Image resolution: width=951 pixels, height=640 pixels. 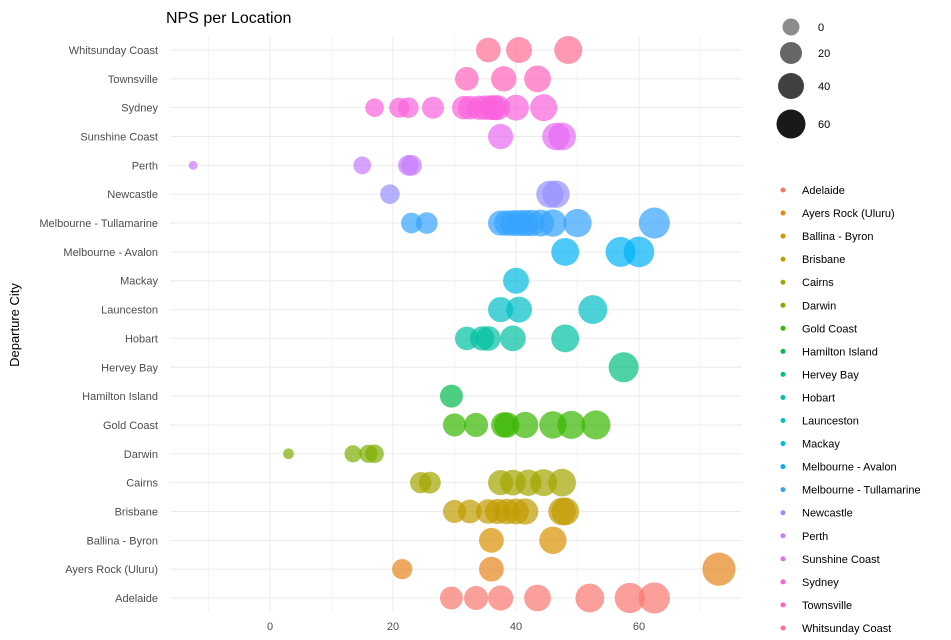 What do you see at coordinates (228, 18) in the screenshot?
I see `chart-title: NPS per Location` at bounding box center [228, 18].